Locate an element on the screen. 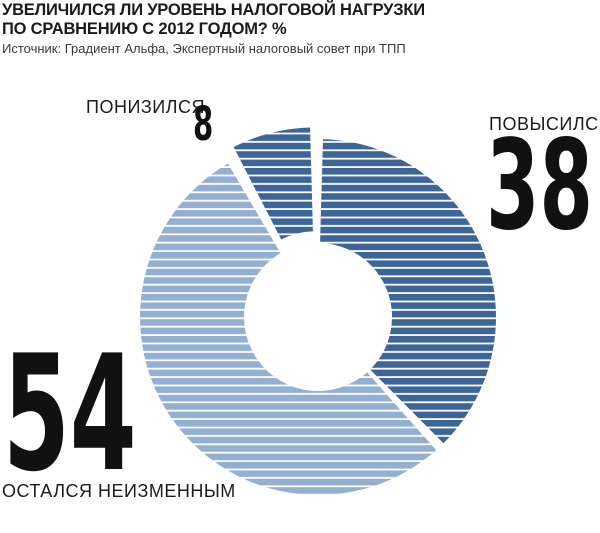 Image resolution: width=600 pixels, height=533 pixels. value-increased: 38 is located at coordinates (539, 186).